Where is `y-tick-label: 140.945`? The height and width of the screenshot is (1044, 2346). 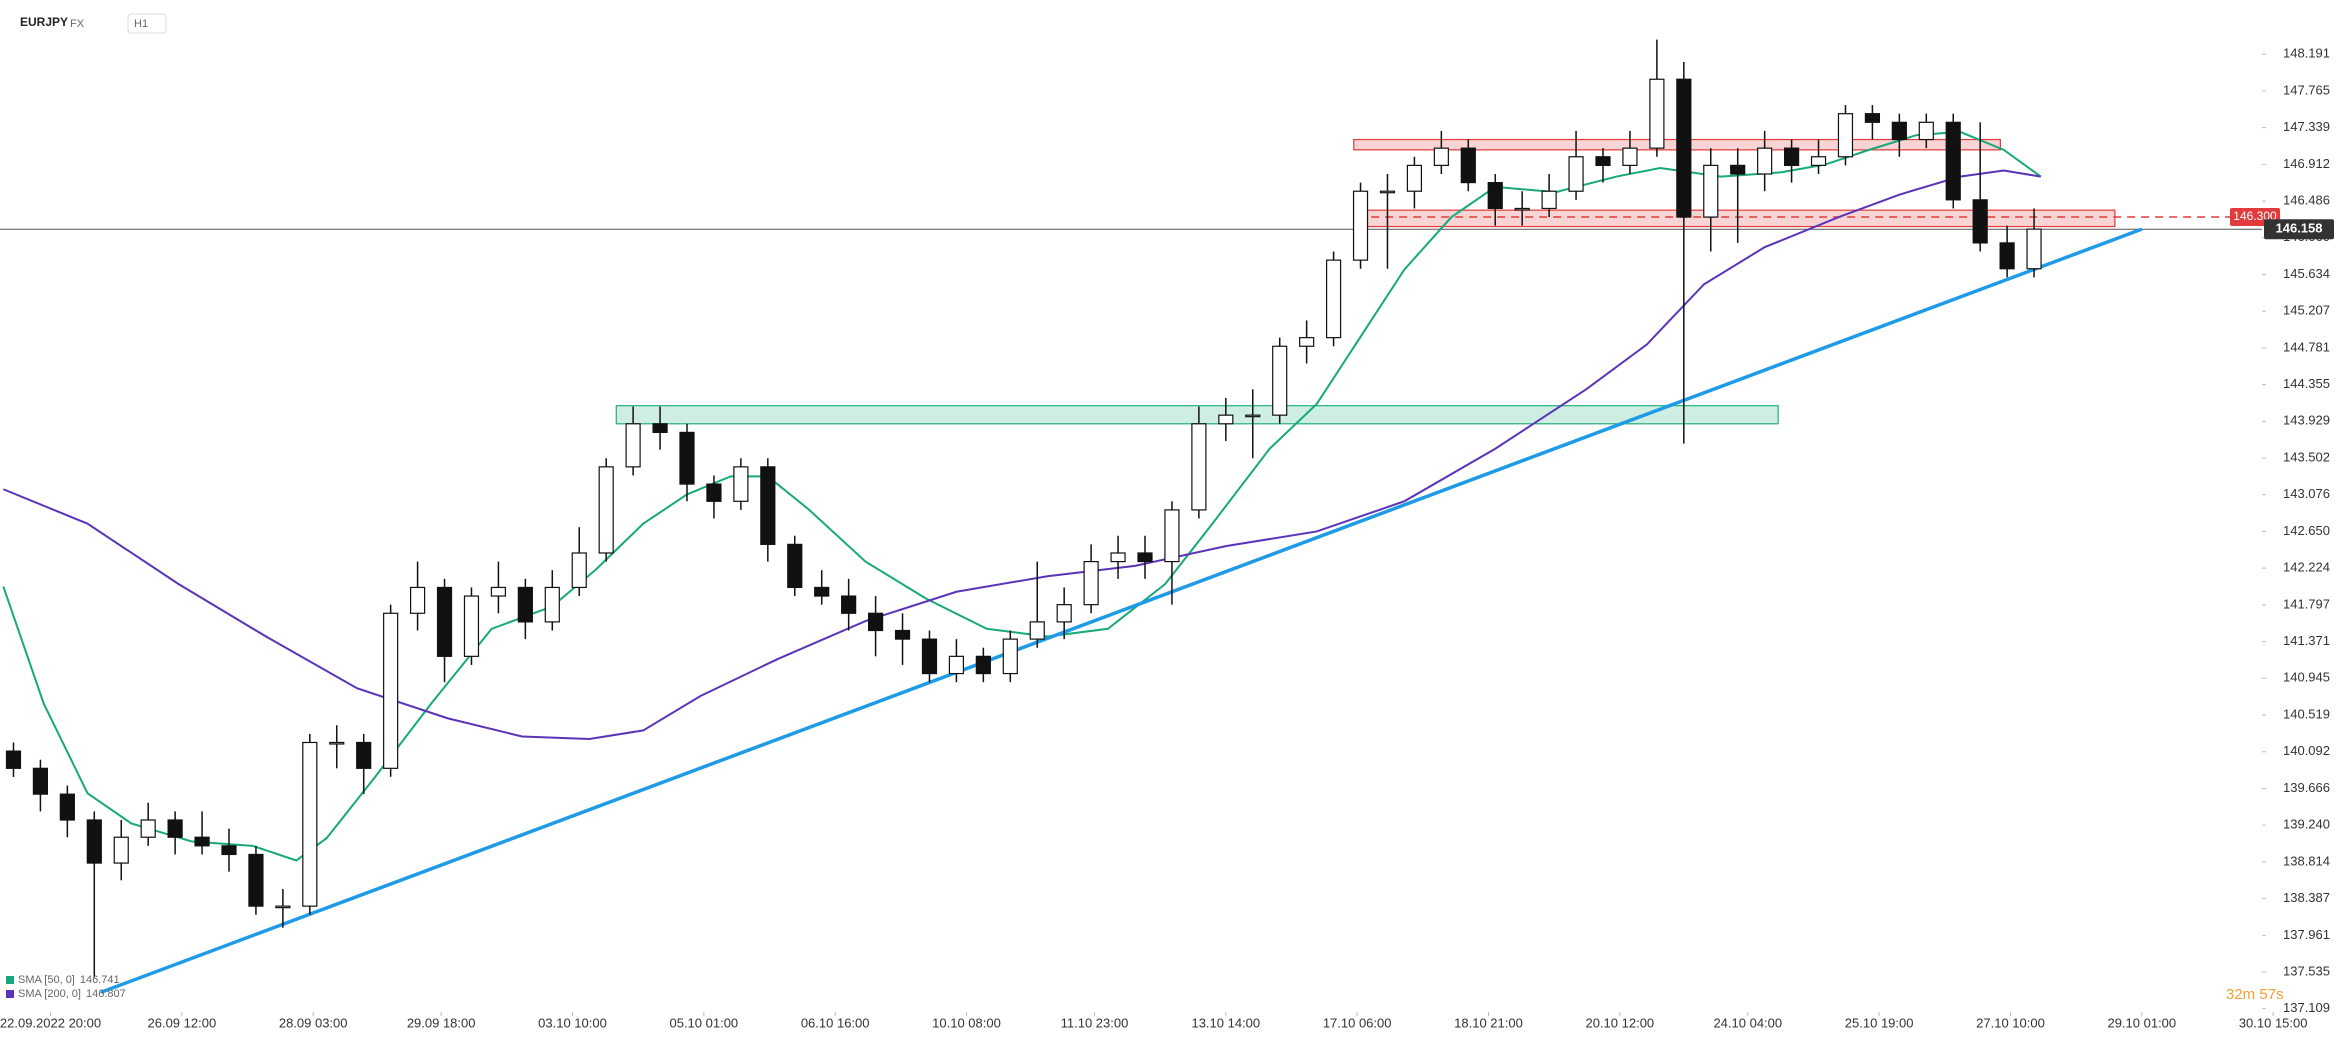 y-tick-label: 140.945 is located at coordinates (2306, 677).